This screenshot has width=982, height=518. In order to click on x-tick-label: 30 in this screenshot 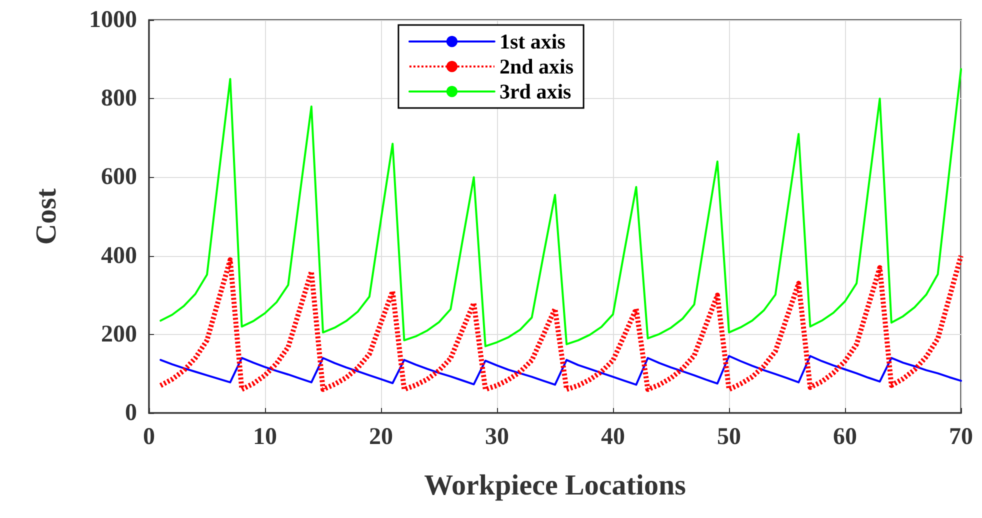, I will do `click(497, 437)`.